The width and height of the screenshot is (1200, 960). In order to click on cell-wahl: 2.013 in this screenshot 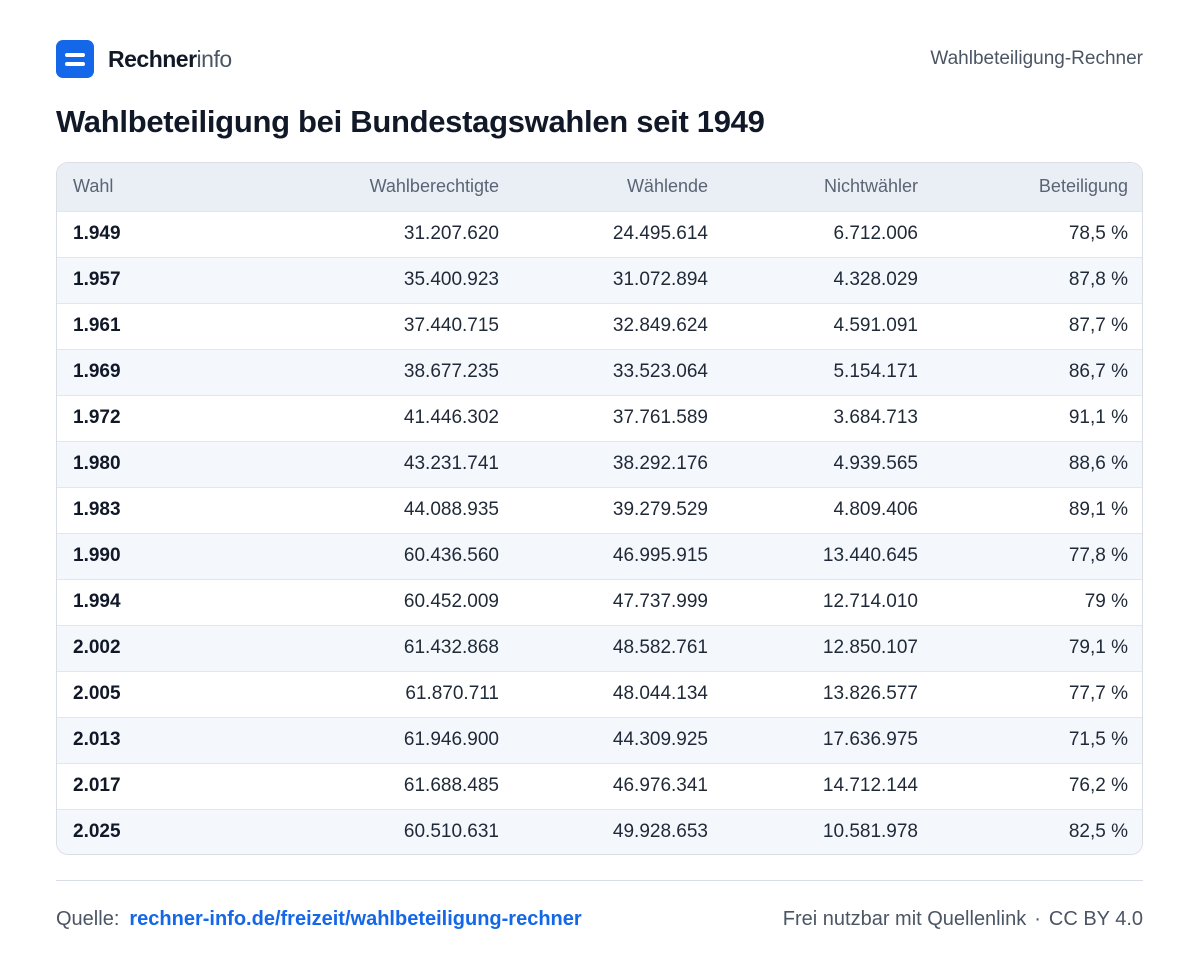, I will do `click(97, 739)`.